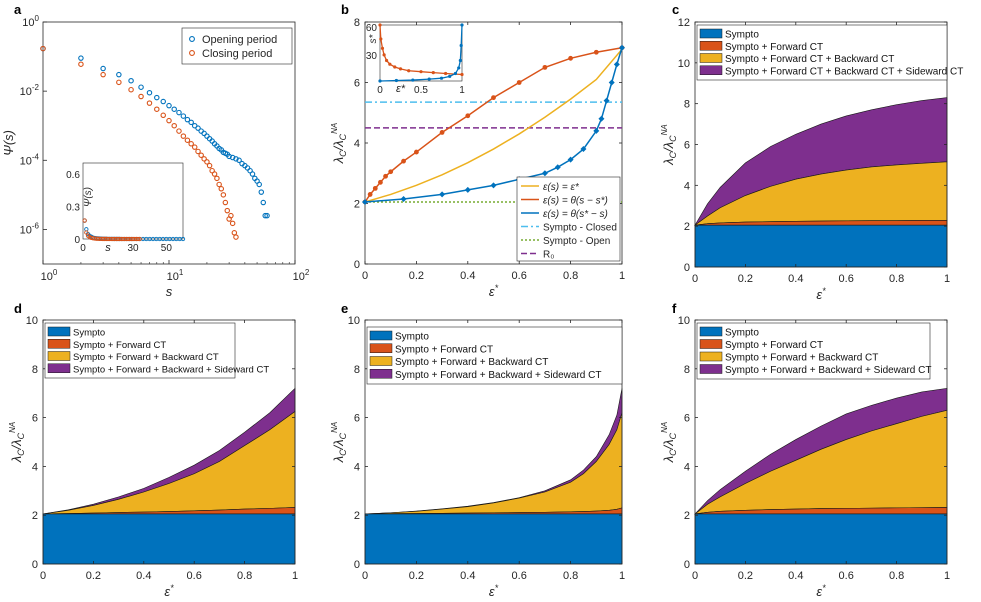  What do you see at coordinates (192, 39) in the screenshot?
I see `legend-marker` at bounding box center [192, 39].